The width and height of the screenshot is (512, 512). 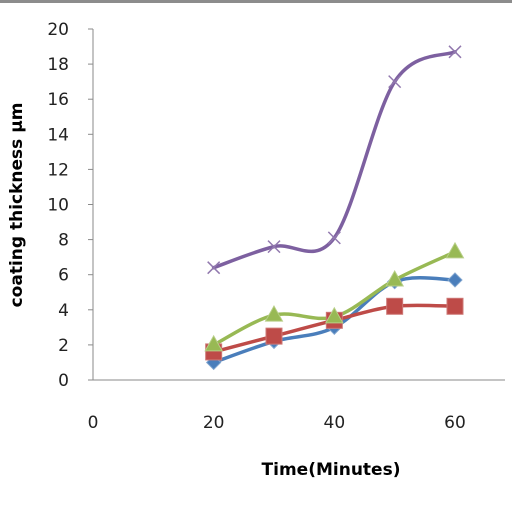 I want to click on y-tick-label: 16, so click(x=58, y=100).